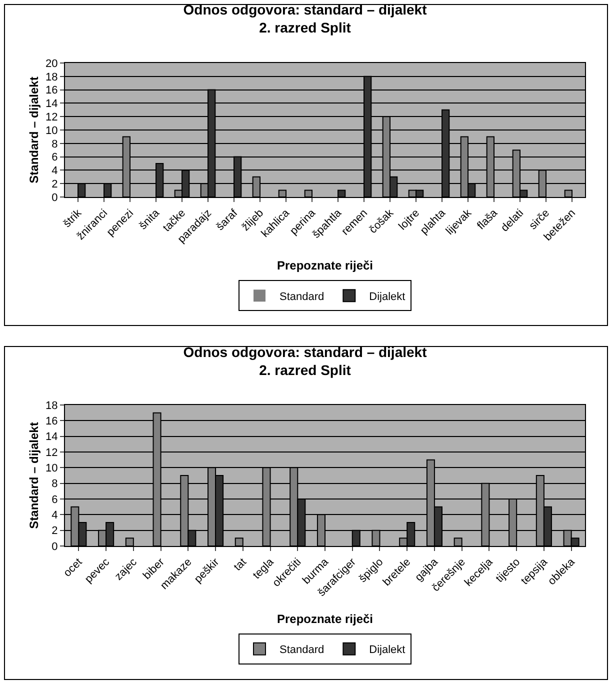  I want to click on chart-title: Odnos odgovora: standard – dijalekt 2. razred Split, so click(305, 361).